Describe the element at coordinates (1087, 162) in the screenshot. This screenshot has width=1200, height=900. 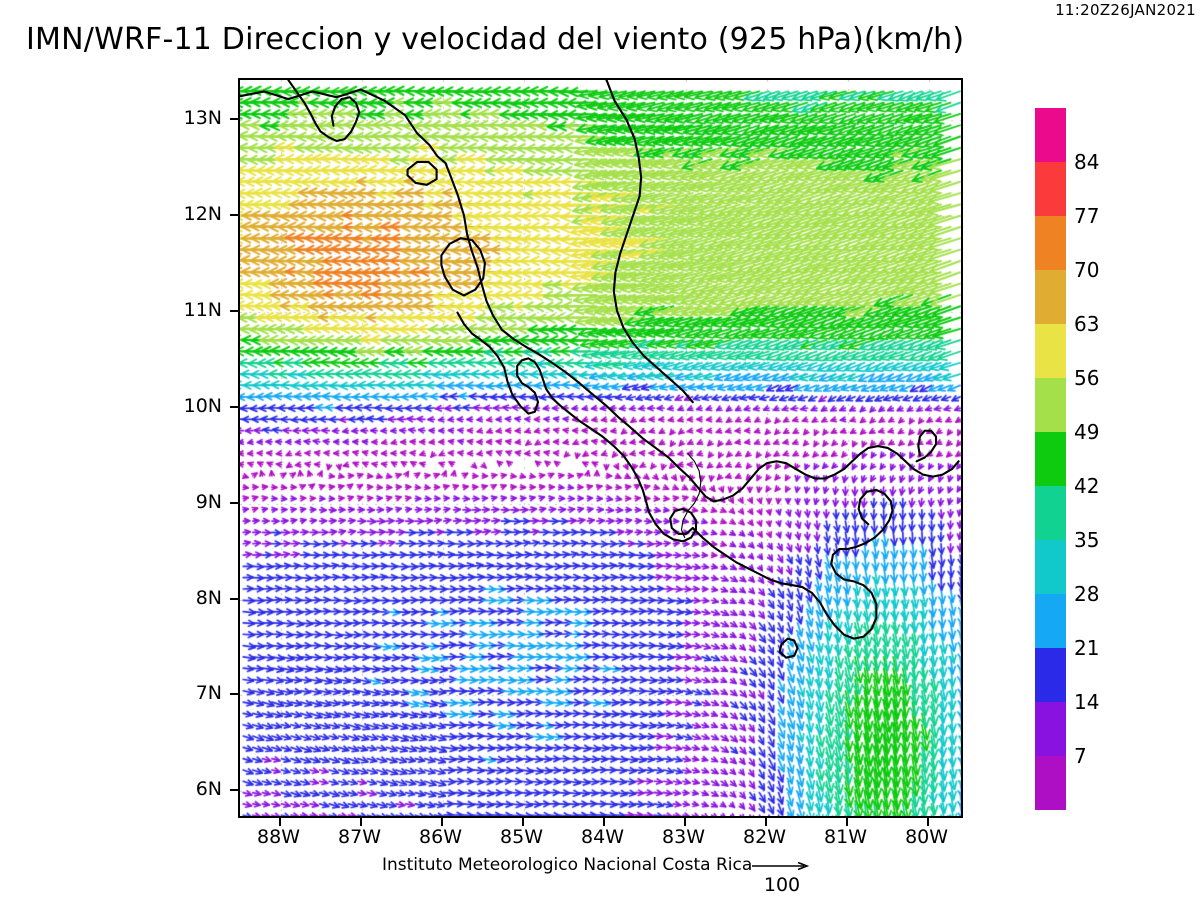
I see `colorbar-tick-label: 84` at that location.